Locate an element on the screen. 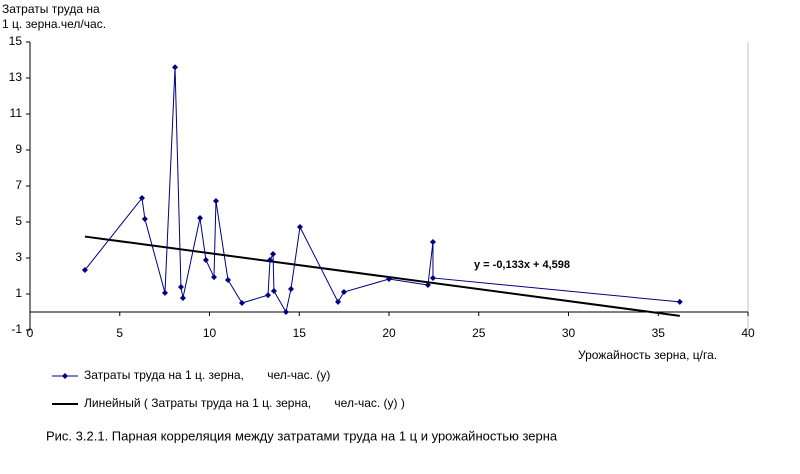 The height and width of the screenshot is (474, 800). legend-marker is located at coordinates (65, 376).